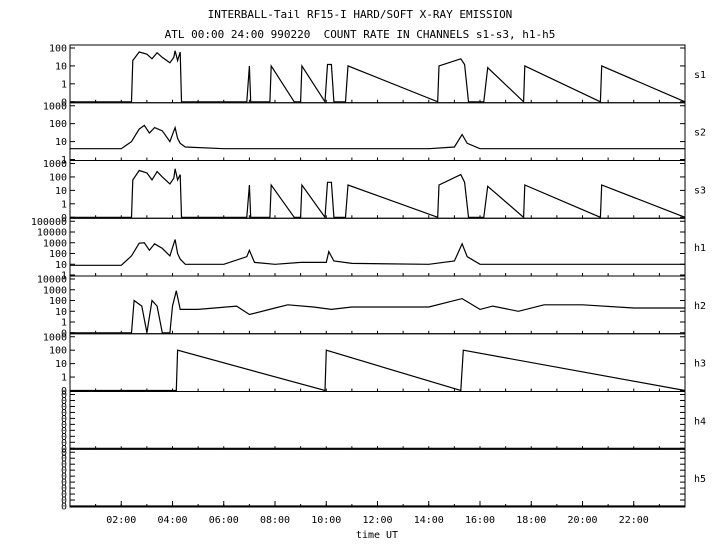 The height and width of the screenshot is (550, 720). I want to click on panel-frame-h3, so click(377, 362).